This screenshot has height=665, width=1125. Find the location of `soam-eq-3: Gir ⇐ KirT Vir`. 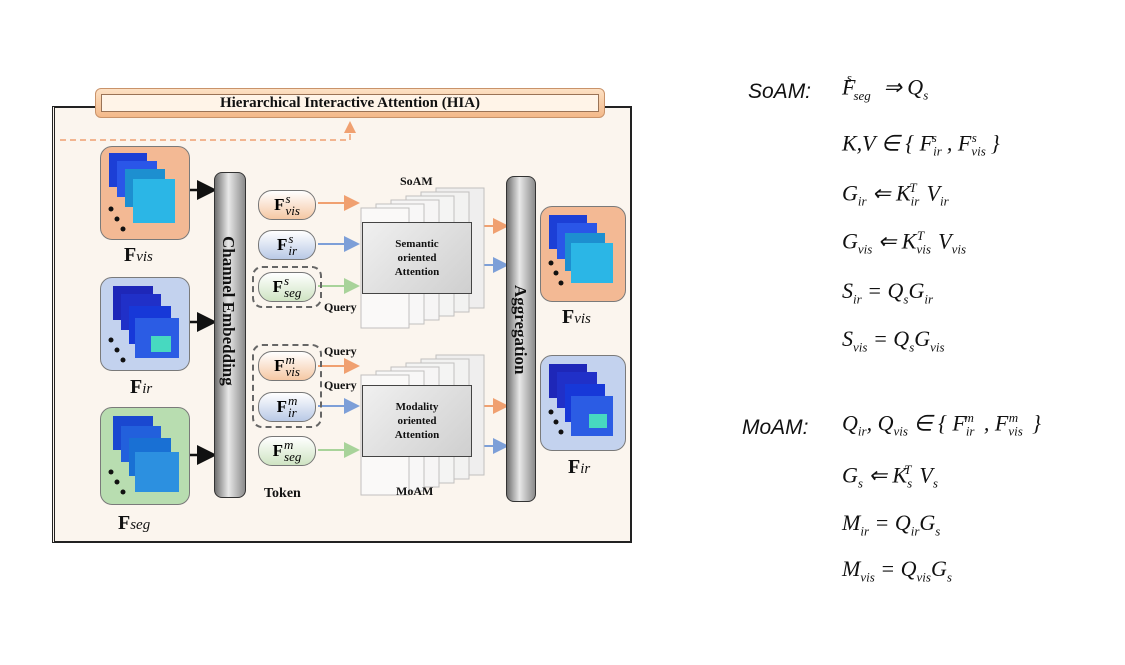

soam-eq-3: Gir ⇐ KirT Vir is located at coordinates (895, 194).